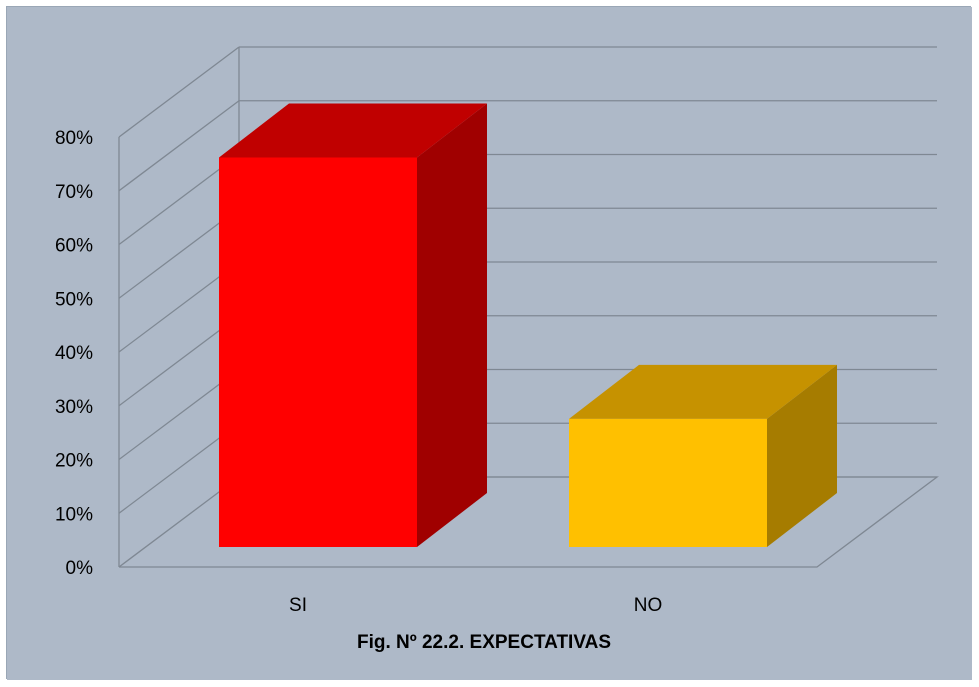  Describe the element at coordinates (298, 605) in the screenshot. I see `x-category-label: SI` at that location.